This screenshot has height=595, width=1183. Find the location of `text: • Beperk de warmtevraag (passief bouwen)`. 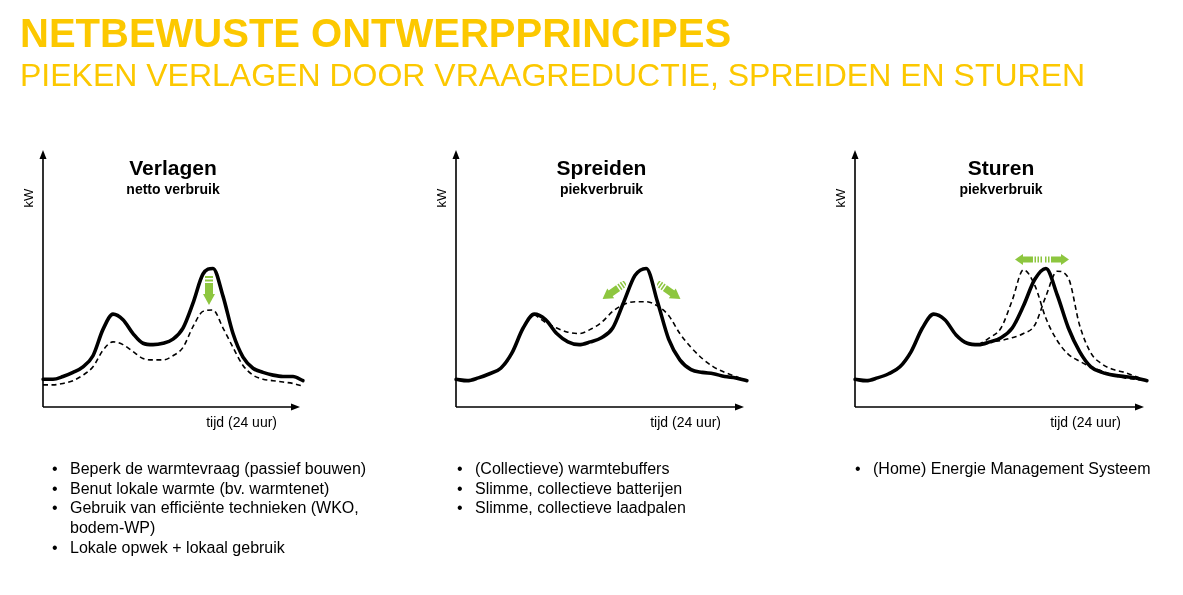

text: • Beperk de warmtevraag (passief bouwen) is located at coordinates (210, 469).